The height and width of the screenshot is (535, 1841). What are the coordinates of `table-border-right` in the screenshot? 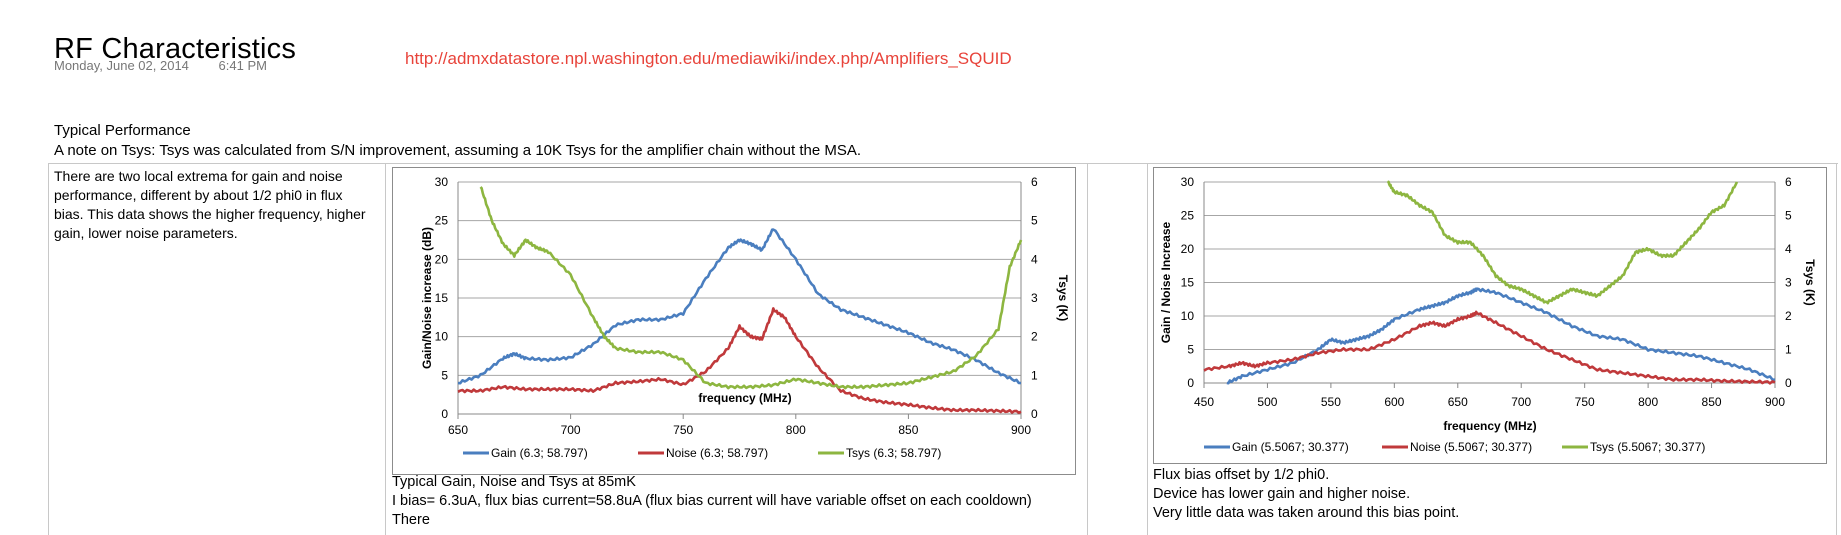 It's located at (1836, 349).